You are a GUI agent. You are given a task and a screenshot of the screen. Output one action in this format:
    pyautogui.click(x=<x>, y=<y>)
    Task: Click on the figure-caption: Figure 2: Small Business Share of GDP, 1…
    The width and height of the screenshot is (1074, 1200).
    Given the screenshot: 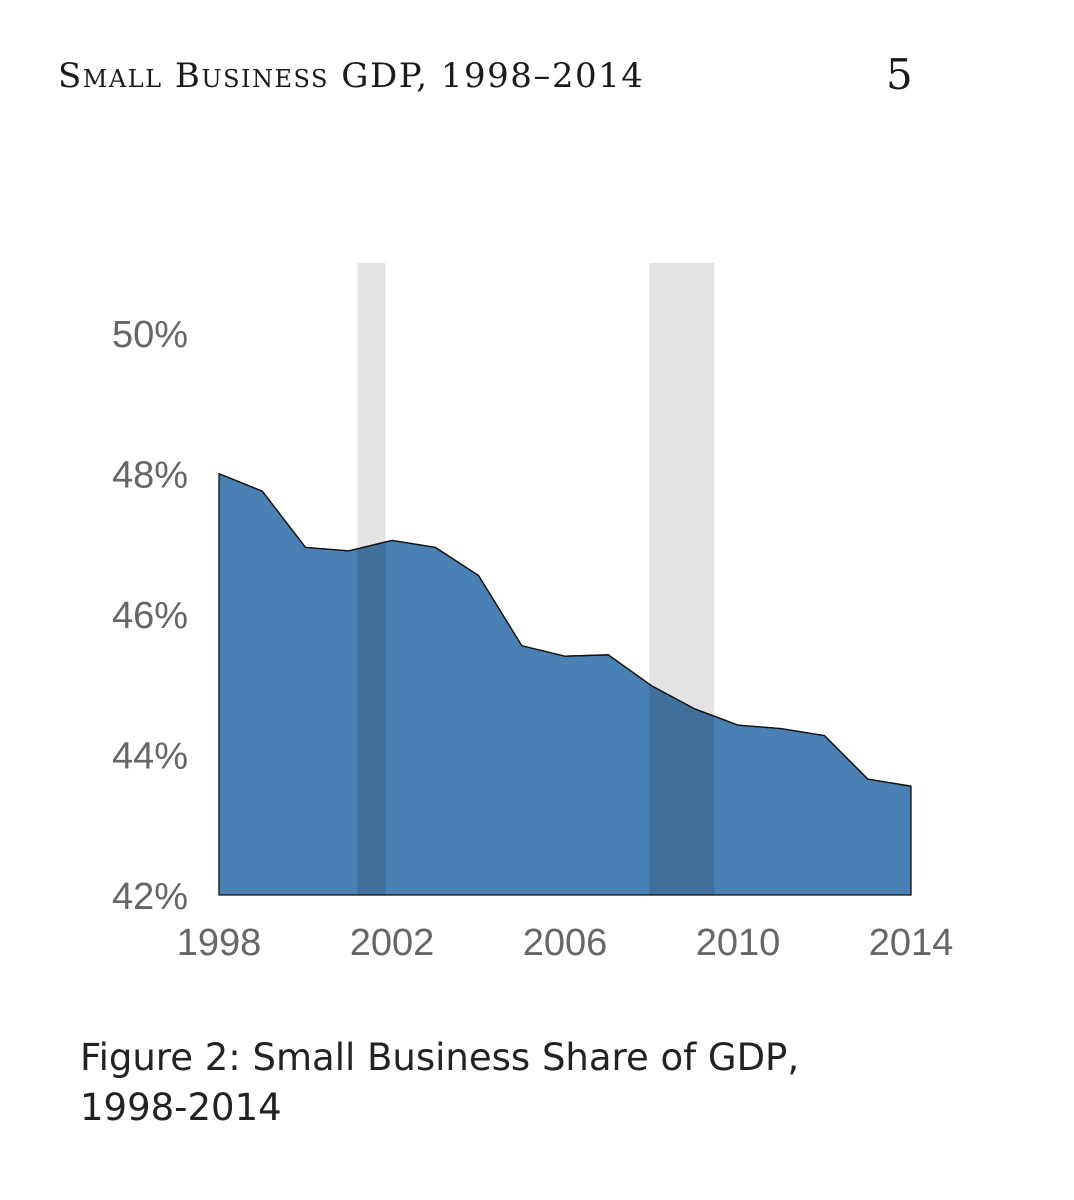 What is the action you would take?
    pyautogui.click(x=530, y=1083)
    